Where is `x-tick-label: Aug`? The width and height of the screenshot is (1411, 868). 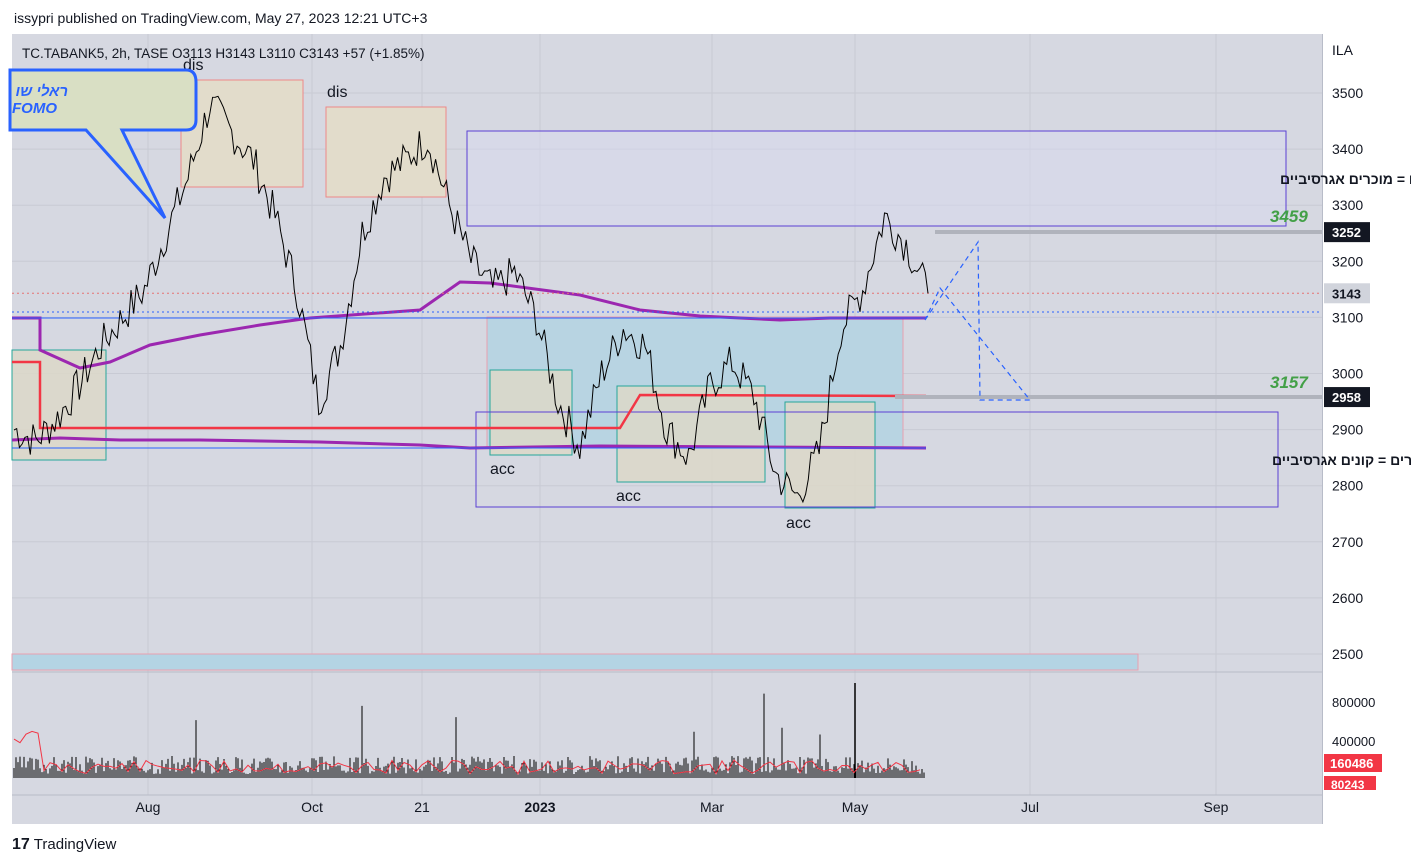
x-tick-label: Aug is located at coordinates (148, 807).